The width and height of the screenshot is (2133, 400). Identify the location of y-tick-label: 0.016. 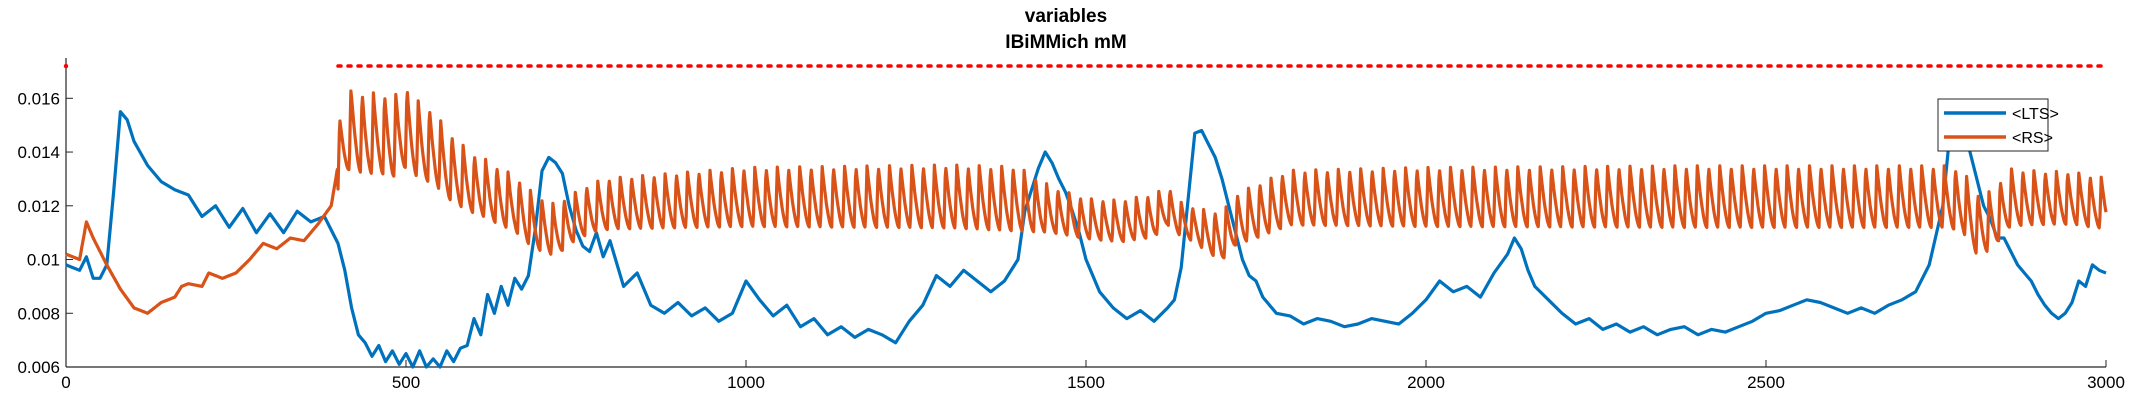
(38, 98).